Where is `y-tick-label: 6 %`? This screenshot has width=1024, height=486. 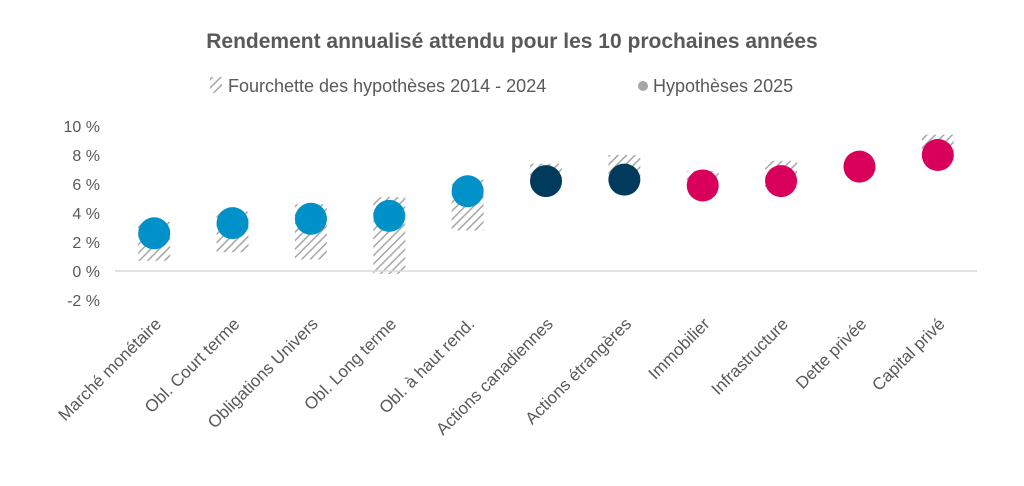
y-tick-label: 6 % is located at coordinates (86, 185).